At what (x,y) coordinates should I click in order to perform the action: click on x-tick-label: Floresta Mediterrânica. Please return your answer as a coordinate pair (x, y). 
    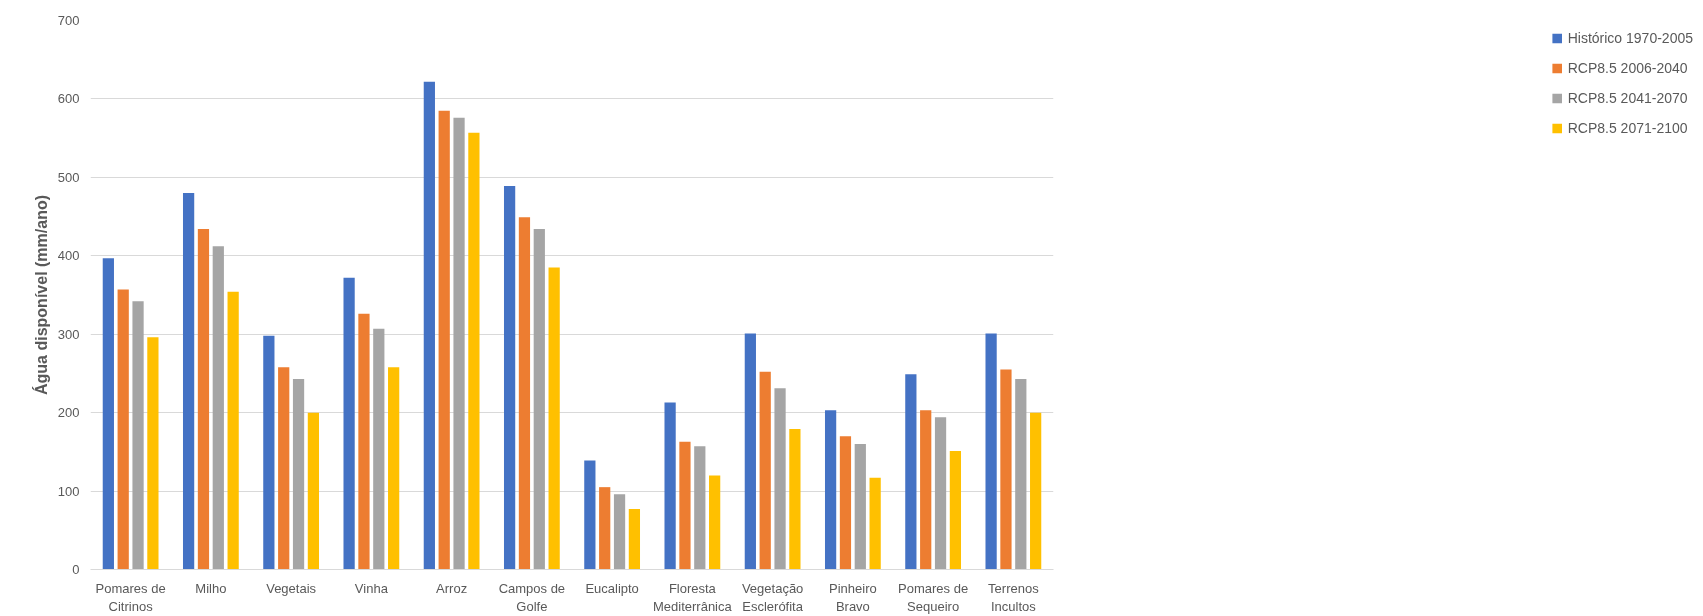
    Looking at the image, I should click on (693, 597).